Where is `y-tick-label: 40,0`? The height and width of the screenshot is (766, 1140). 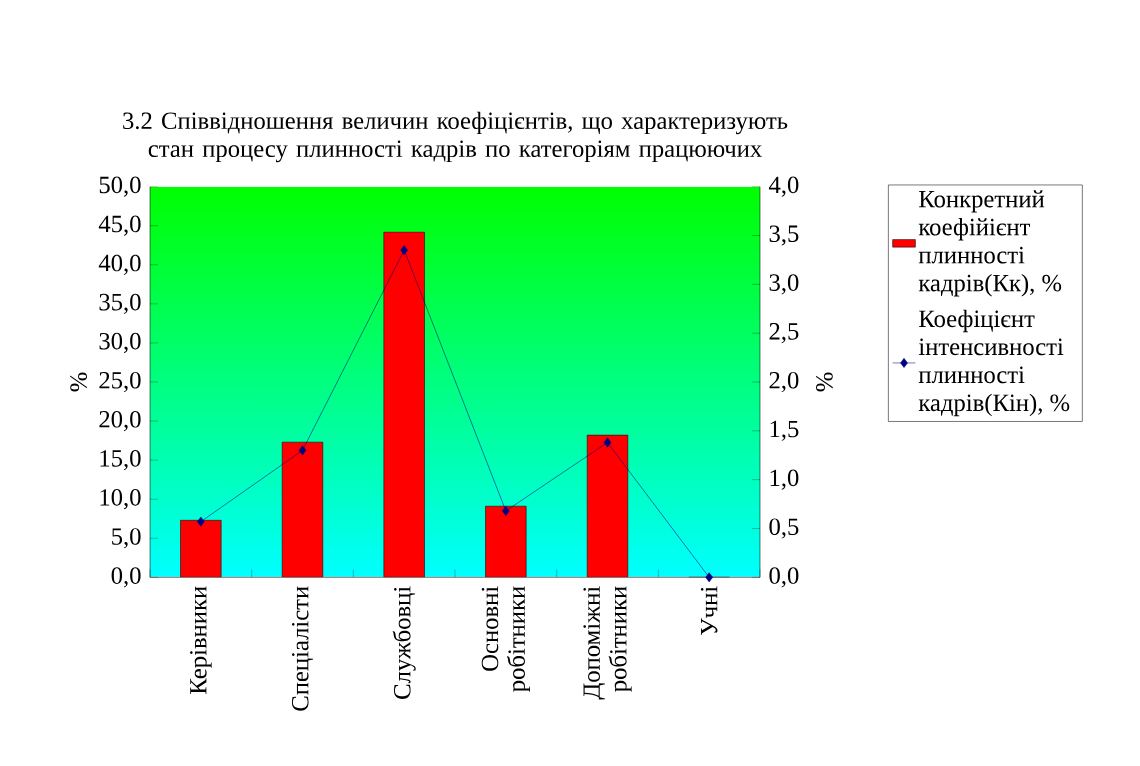 y-tick-label: 40,0 is located at coordinates (119, 264).